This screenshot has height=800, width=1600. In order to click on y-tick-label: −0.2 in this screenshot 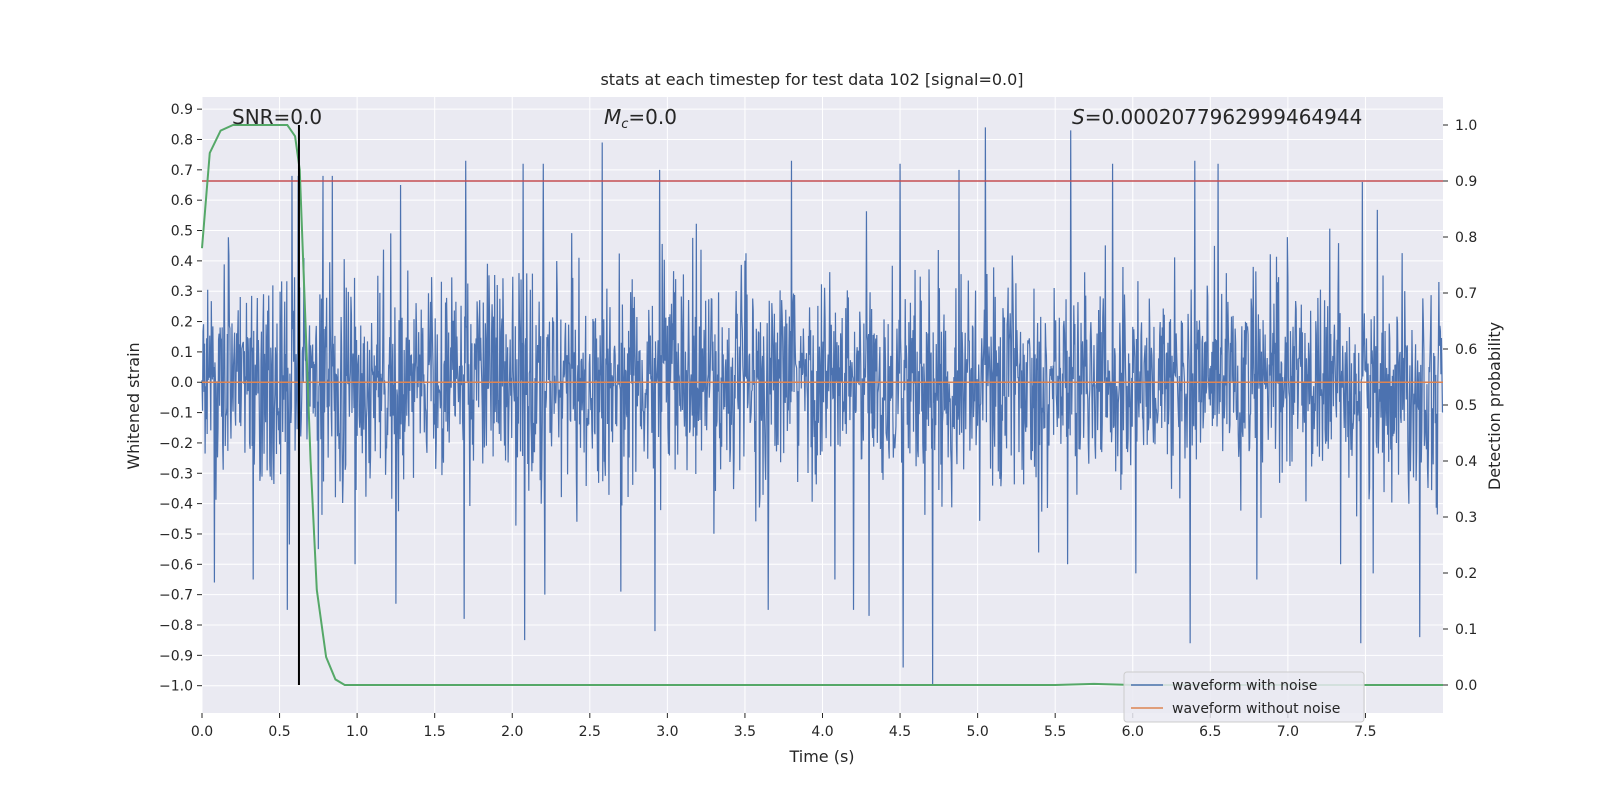, I will do `click(176, 444)`.